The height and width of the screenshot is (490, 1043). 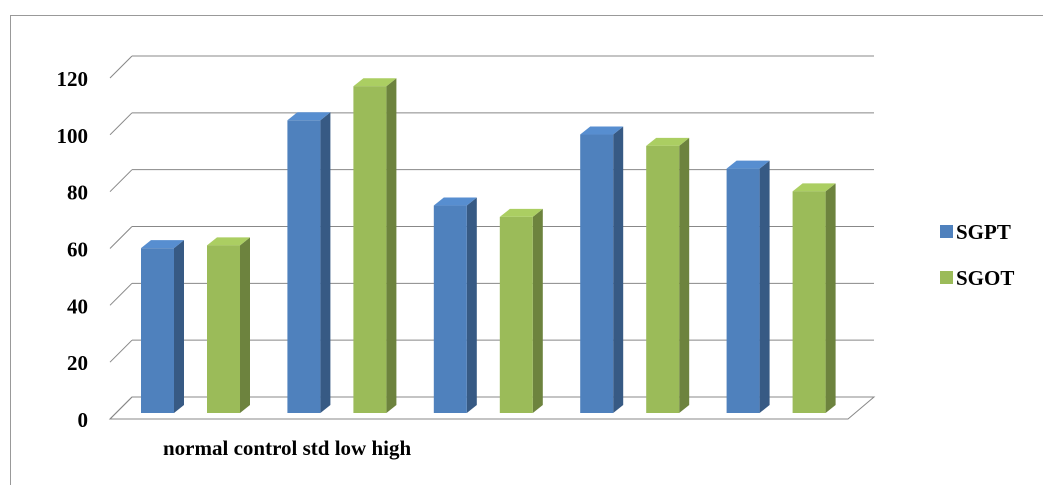 What do you see at coordinates (77, 193) in the screenshot?
I see `y-tick-label: 80` at bounding box center [77, 193].